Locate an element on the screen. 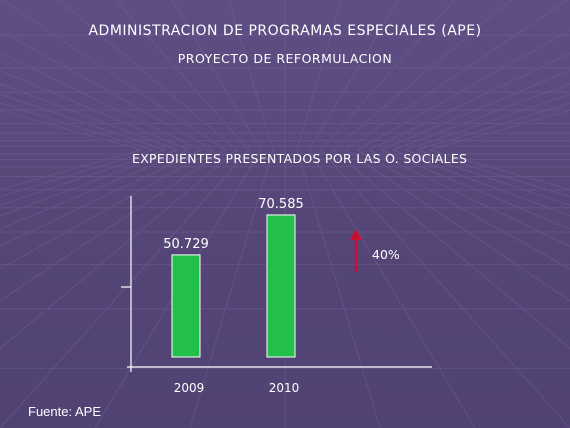  source-note: Fuente: APE is located at coordinates (64, 411).